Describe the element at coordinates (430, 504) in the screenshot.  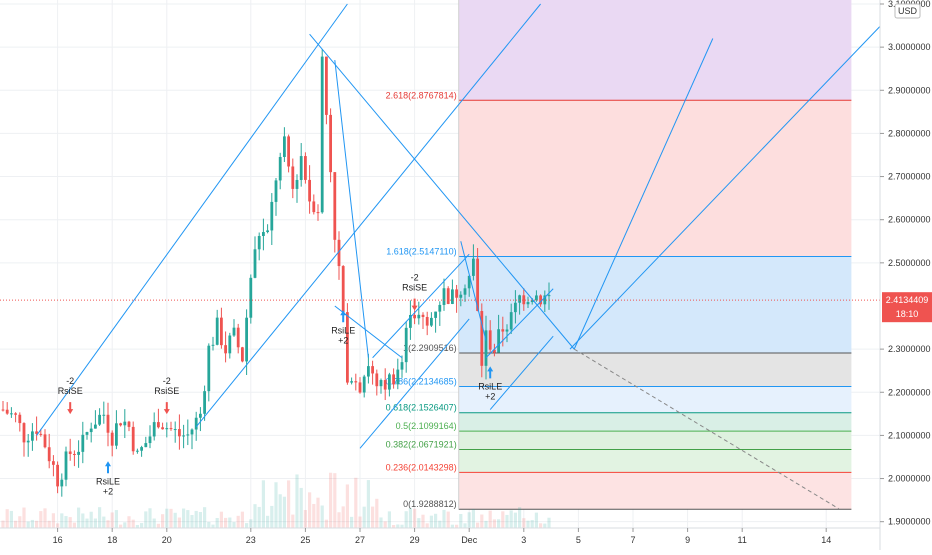
I see `fib-level-label: 0(1.9288812)` at that location.